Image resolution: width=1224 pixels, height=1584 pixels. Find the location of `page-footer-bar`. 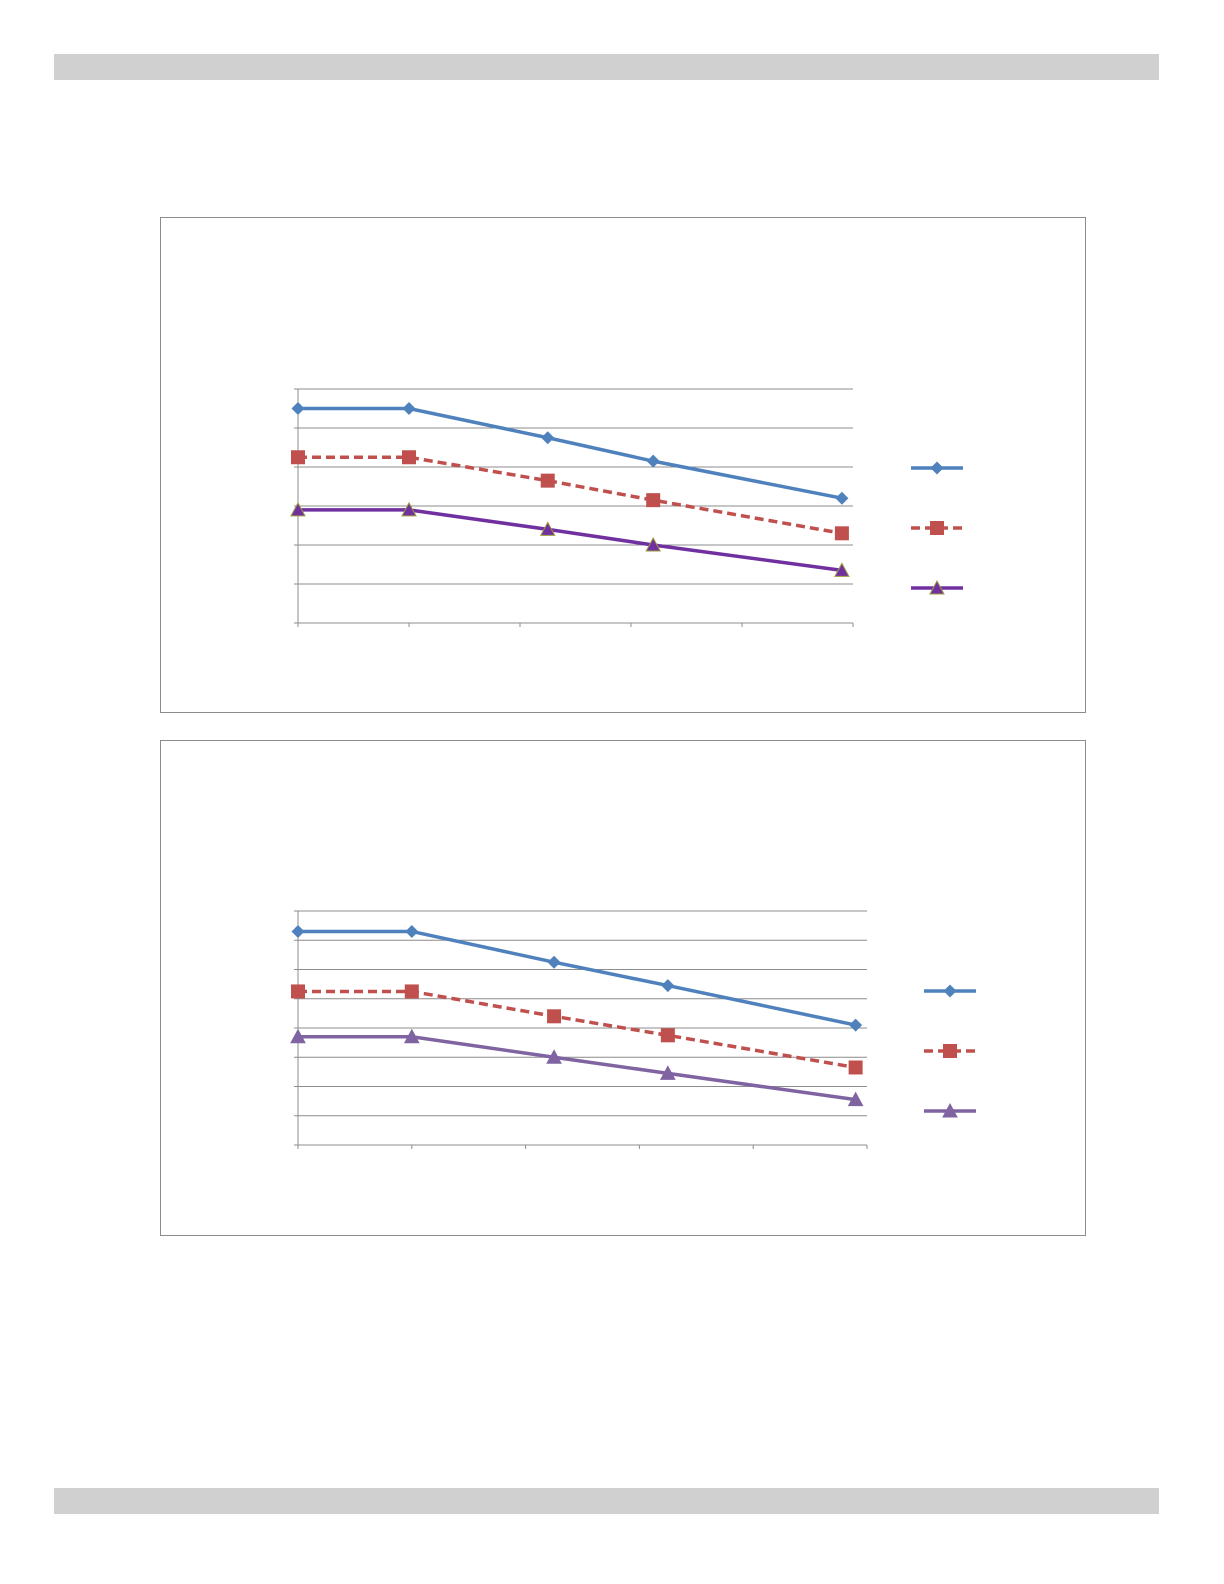

page-footer-bar is located at coordinates (606, 1501).